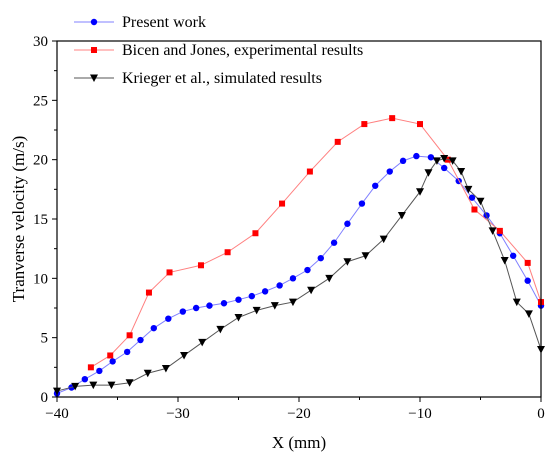 The width and height of the screenshot is (550, 462). What do you see at coordinates (45, 398) in the screenshot?
I see `y-tick-label: 0` at bounding box center [45, 398].